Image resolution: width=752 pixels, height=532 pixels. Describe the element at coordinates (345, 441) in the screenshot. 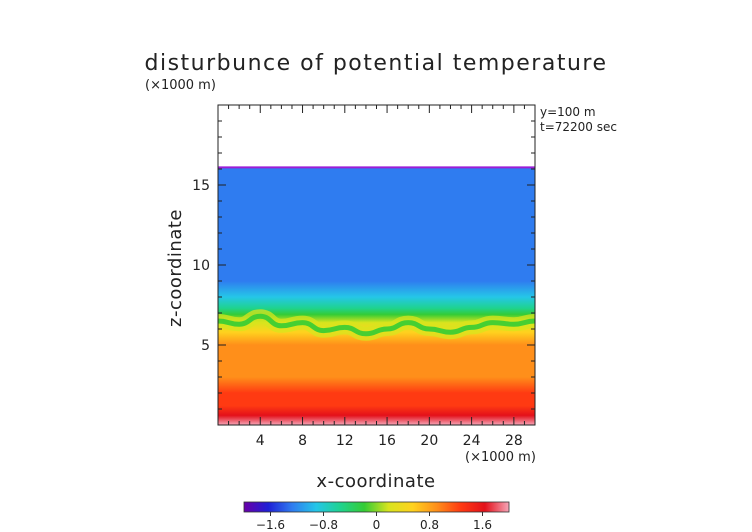

I see `x-tick-label: 12` at that location.